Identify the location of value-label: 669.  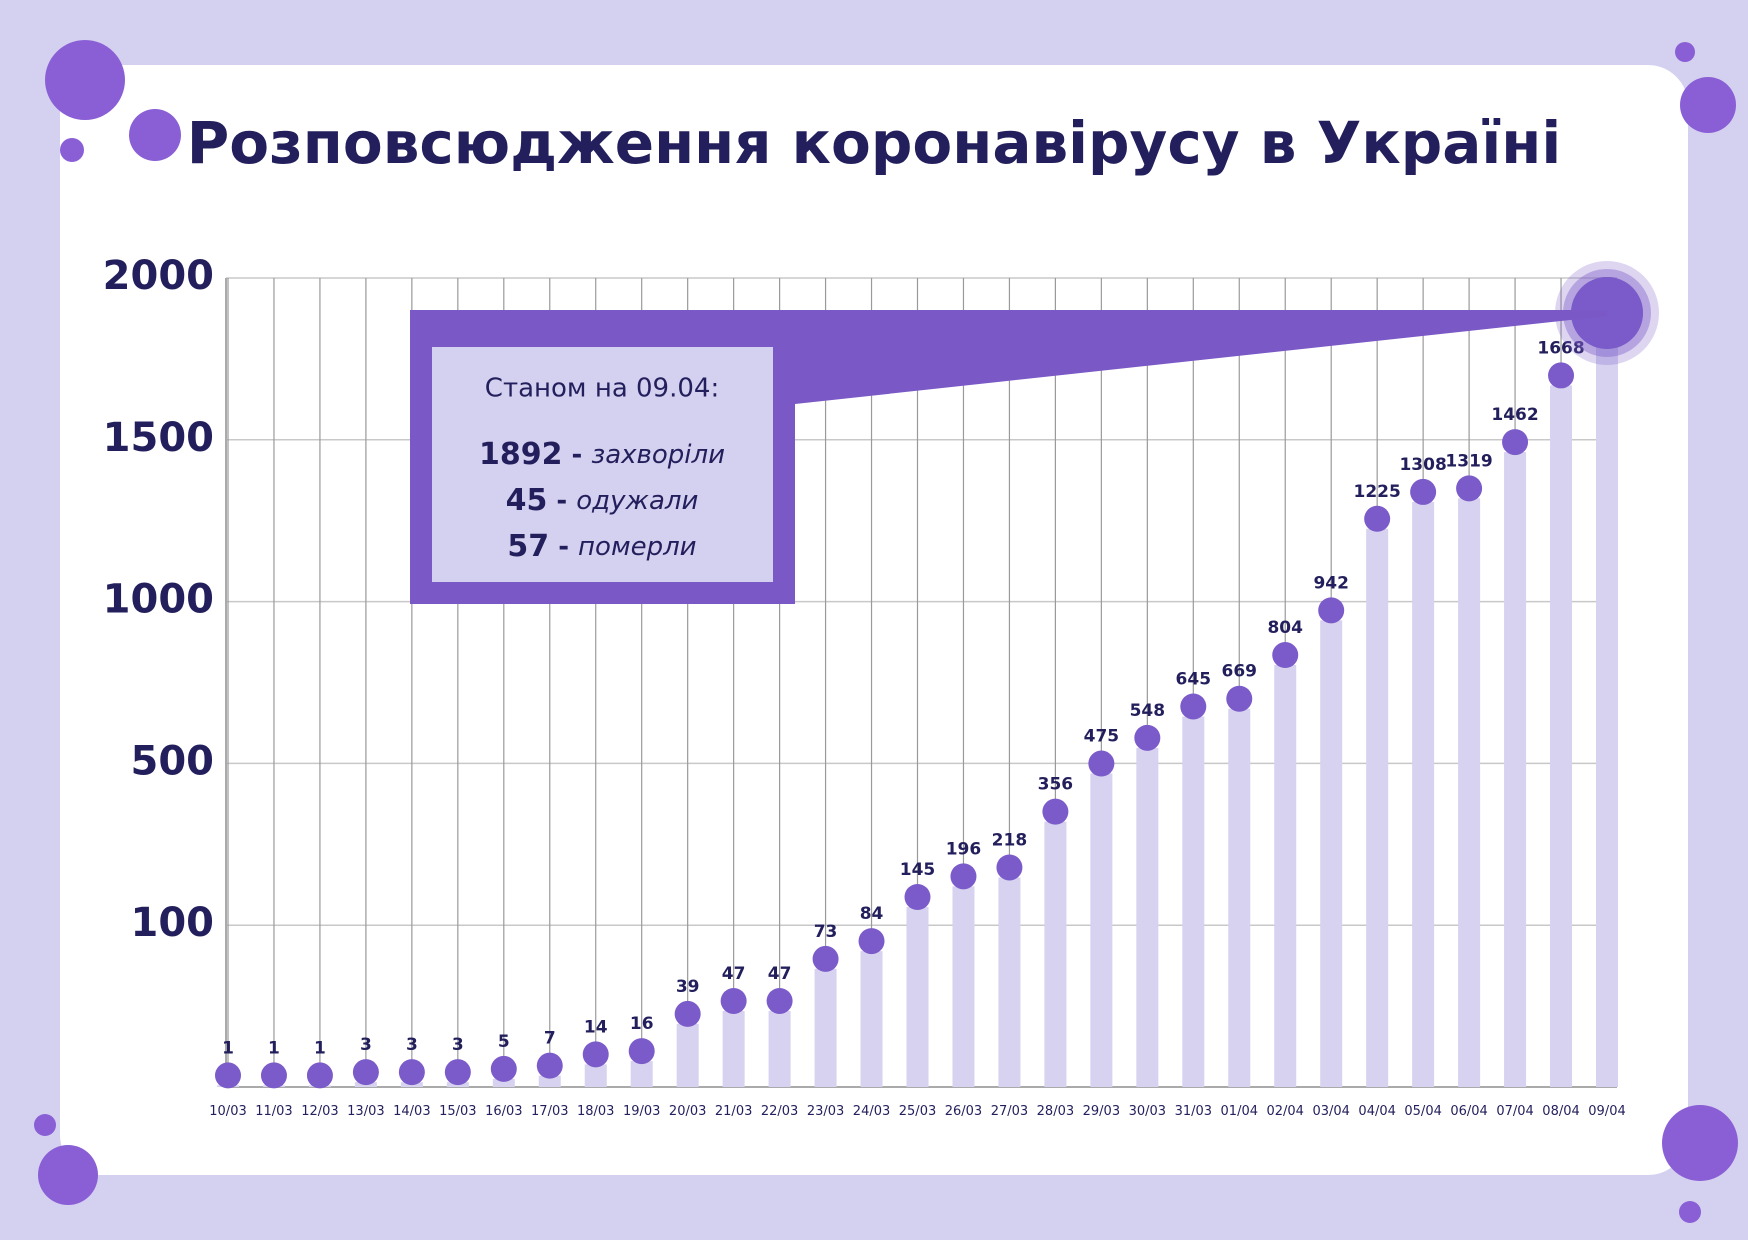
(1240, 672).